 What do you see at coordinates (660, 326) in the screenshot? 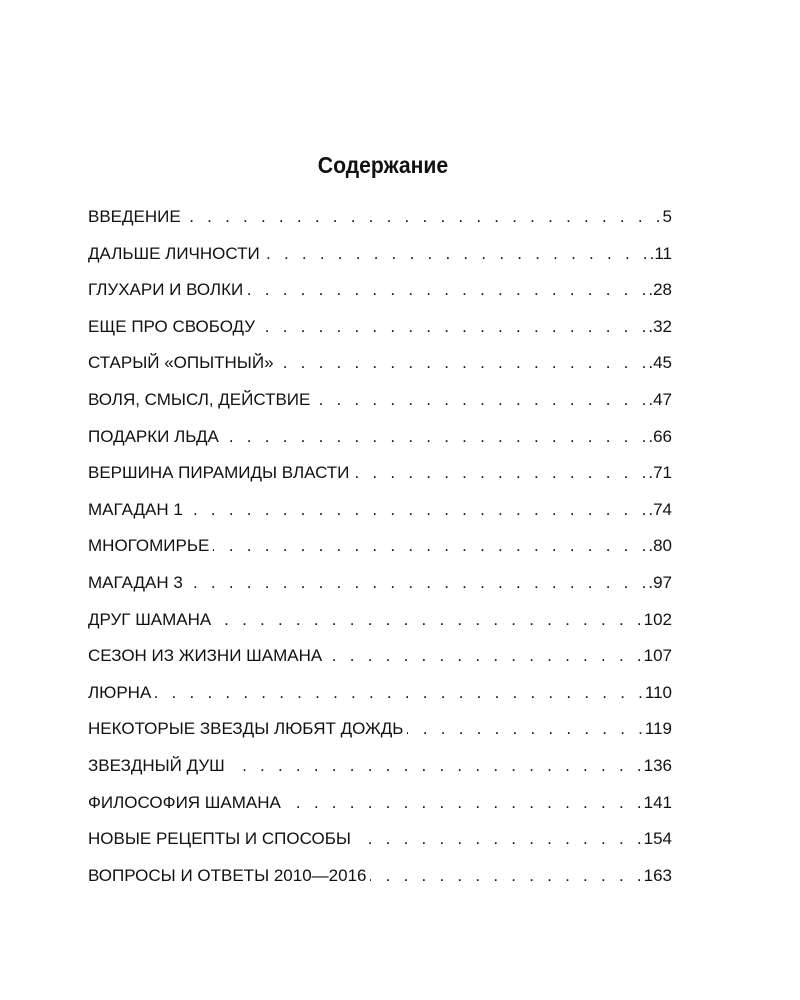
I see `toc-entry-page: .32` at bounding box center [660, 326].